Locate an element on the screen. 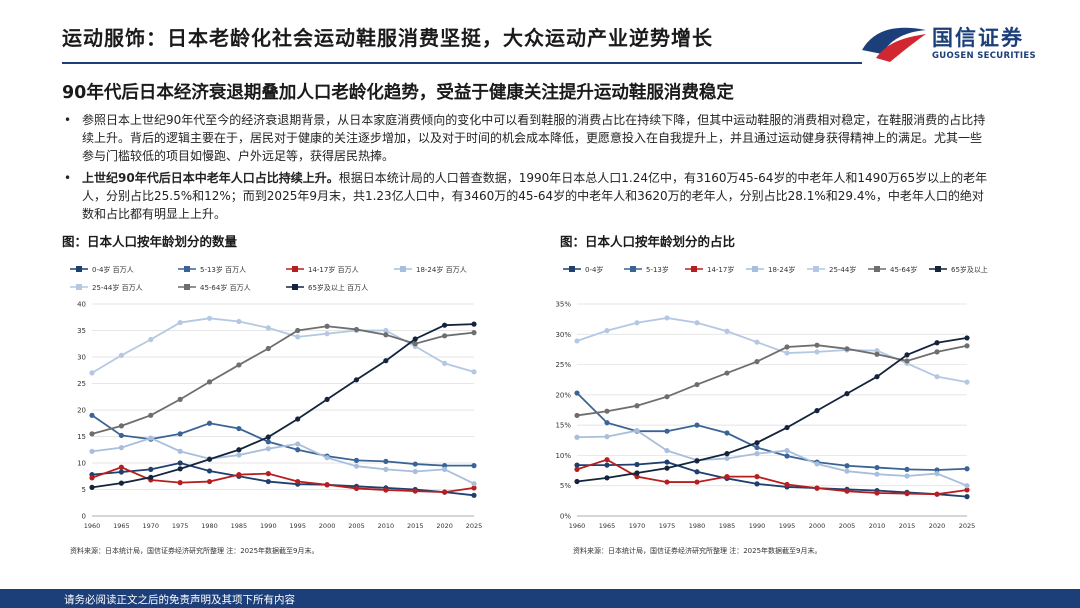  y-tick-label: 15 is located at coordinates (81, 437).